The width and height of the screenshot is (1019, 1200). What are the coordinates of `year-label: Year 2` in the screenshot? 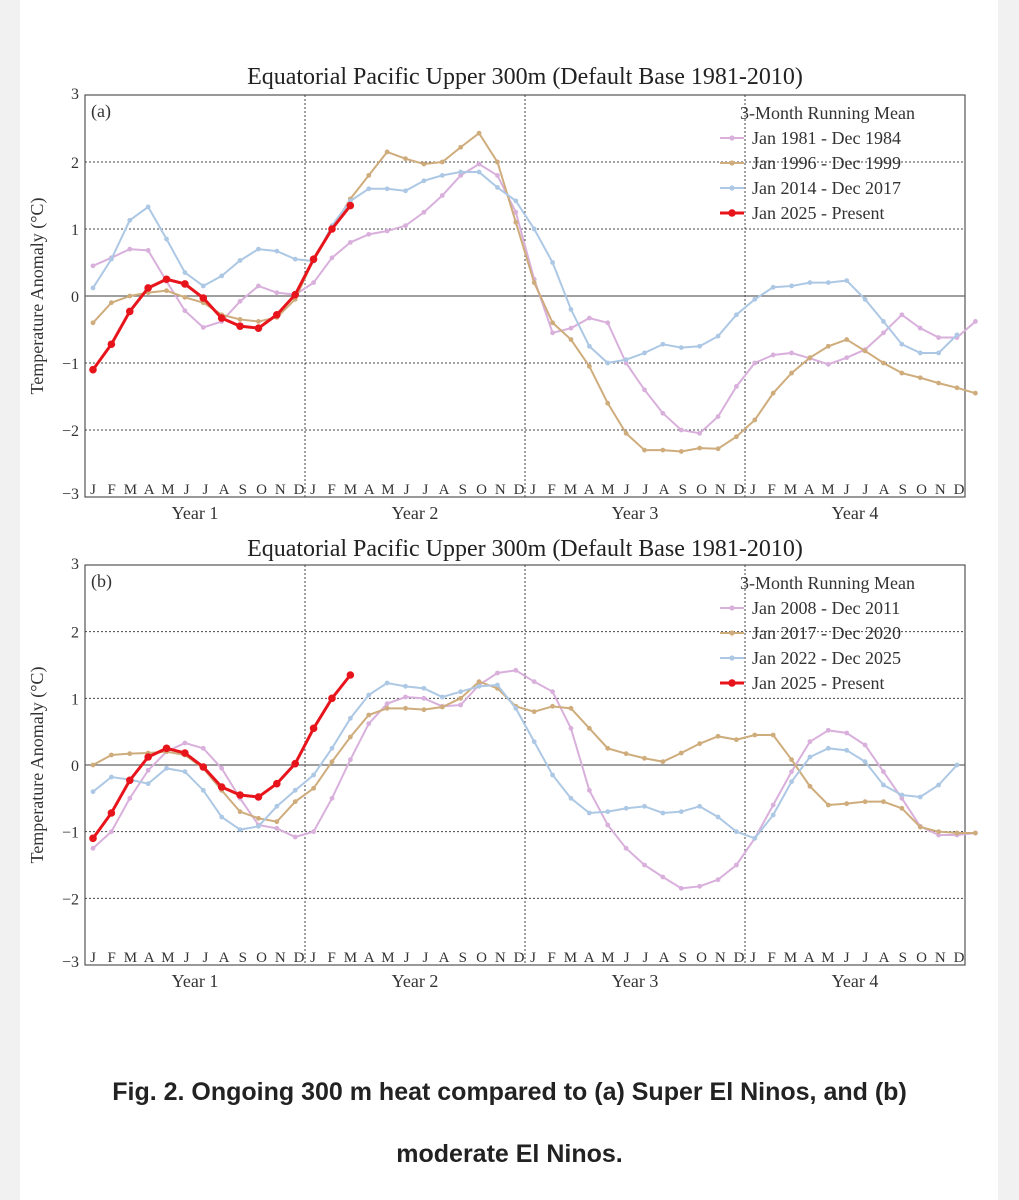 It's located at (415, 981).